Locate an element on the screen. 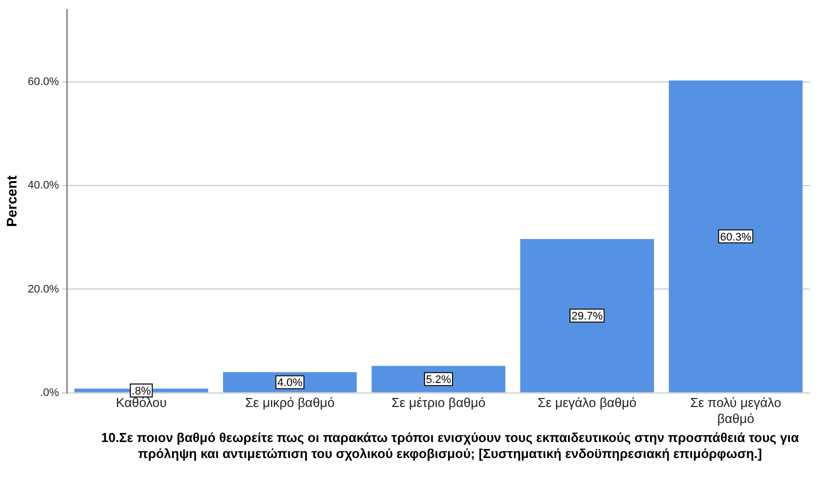 The width and height of the screenshot is (824, 495). data-label: .8% is located at coordinates (141, 392).